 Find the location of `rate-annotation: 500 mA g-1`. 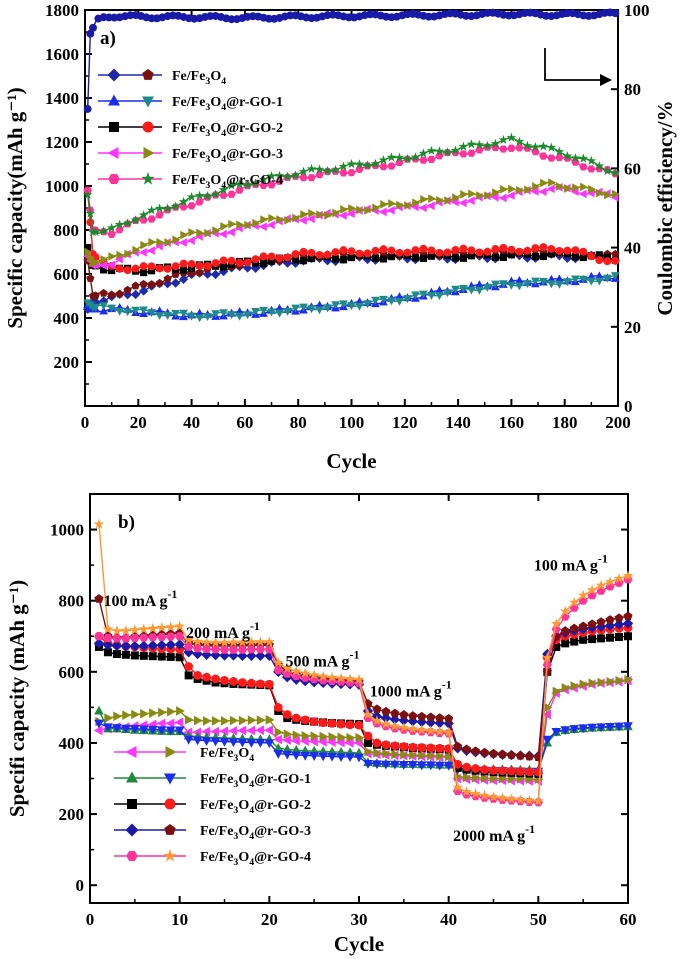

rate-annotation: 500 mA g-1 is located at coordinates (322, 658).